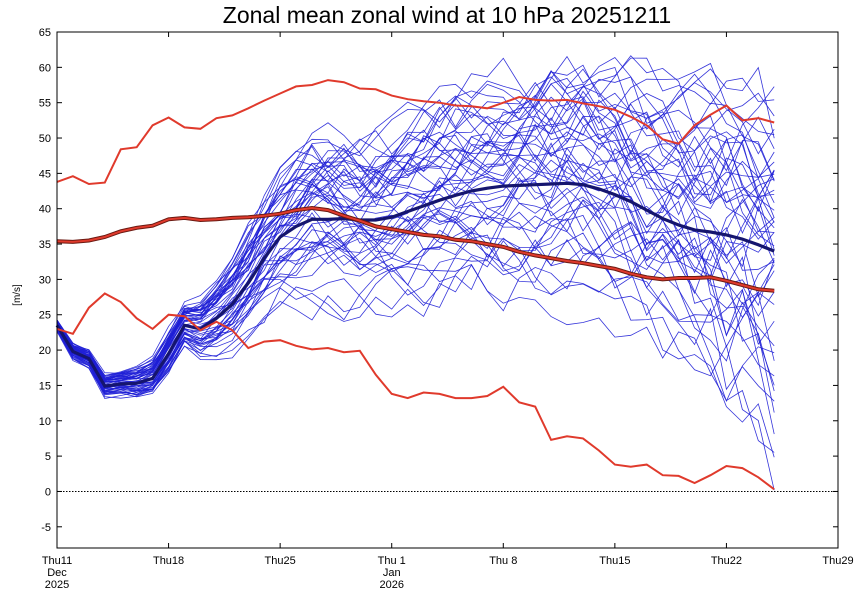 The width and height of the screenshot is (854, 596). Describe the element at coordinates (45, 351) in the screenshot. I see `y-tick-label: 20` at that location.